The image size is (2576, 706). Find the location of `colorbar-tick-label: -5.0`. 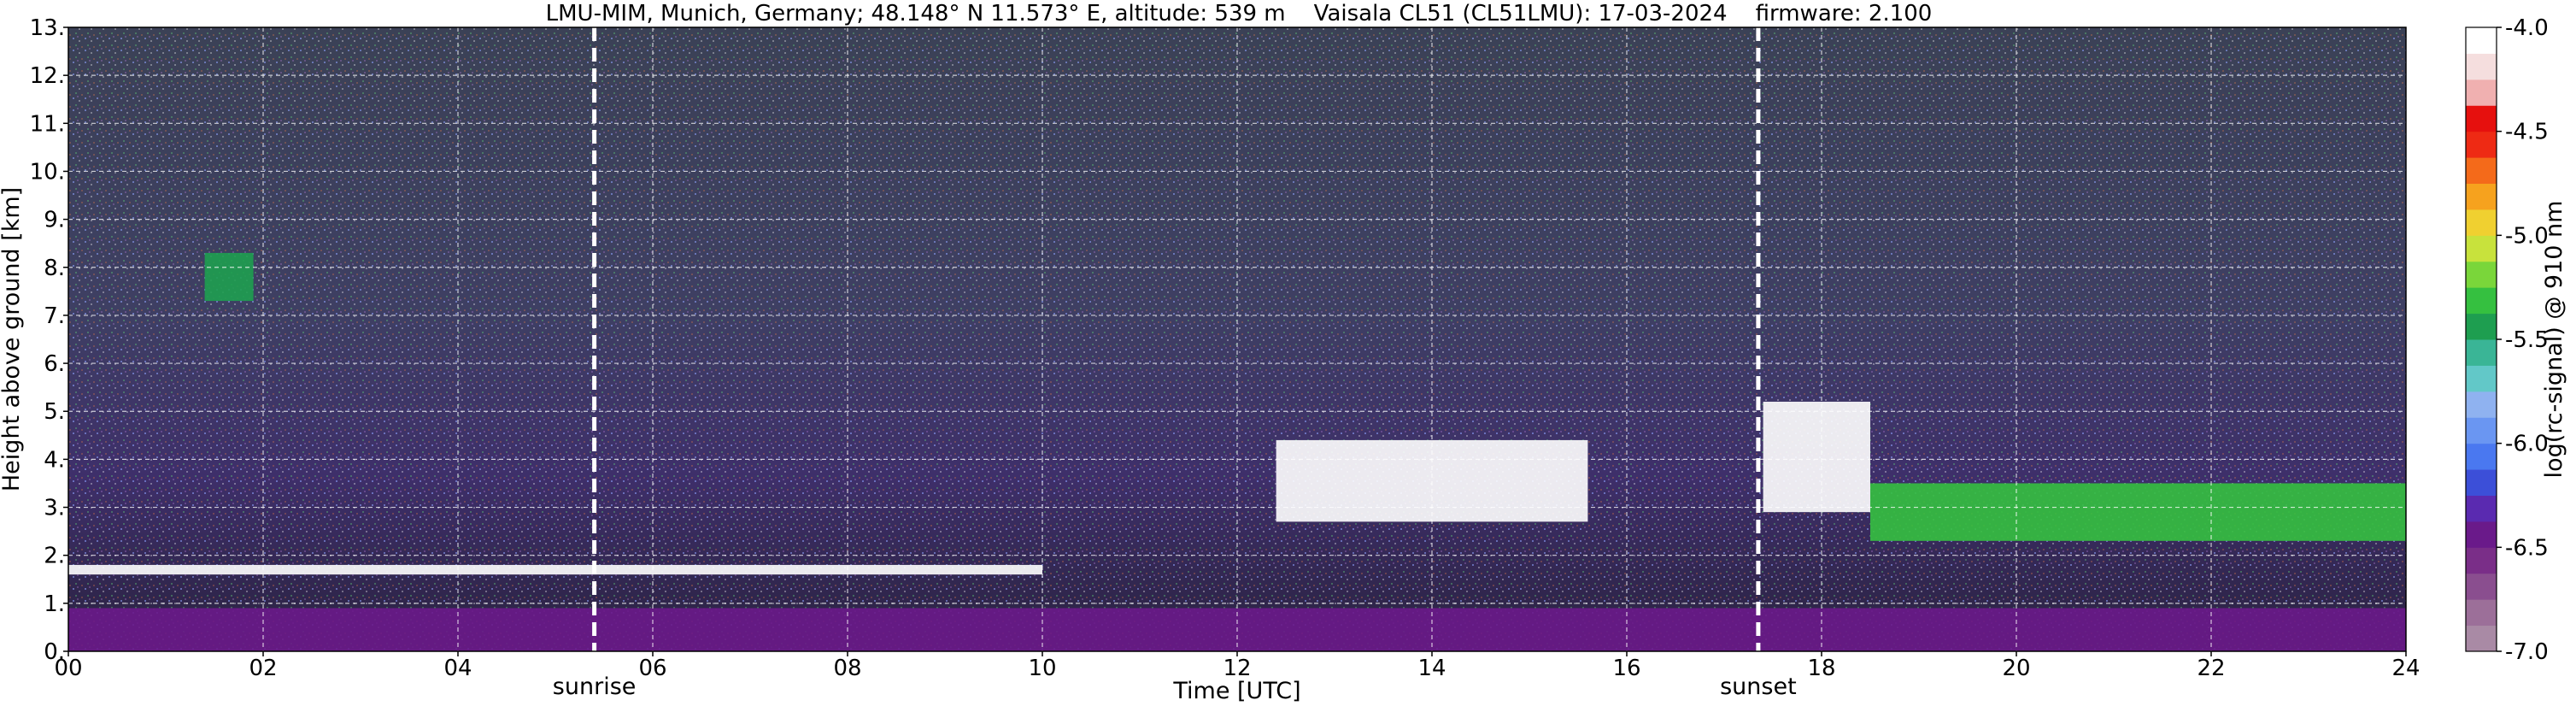

colorbar-tick-label: -5.0 is located at coordinates (2527, 236).